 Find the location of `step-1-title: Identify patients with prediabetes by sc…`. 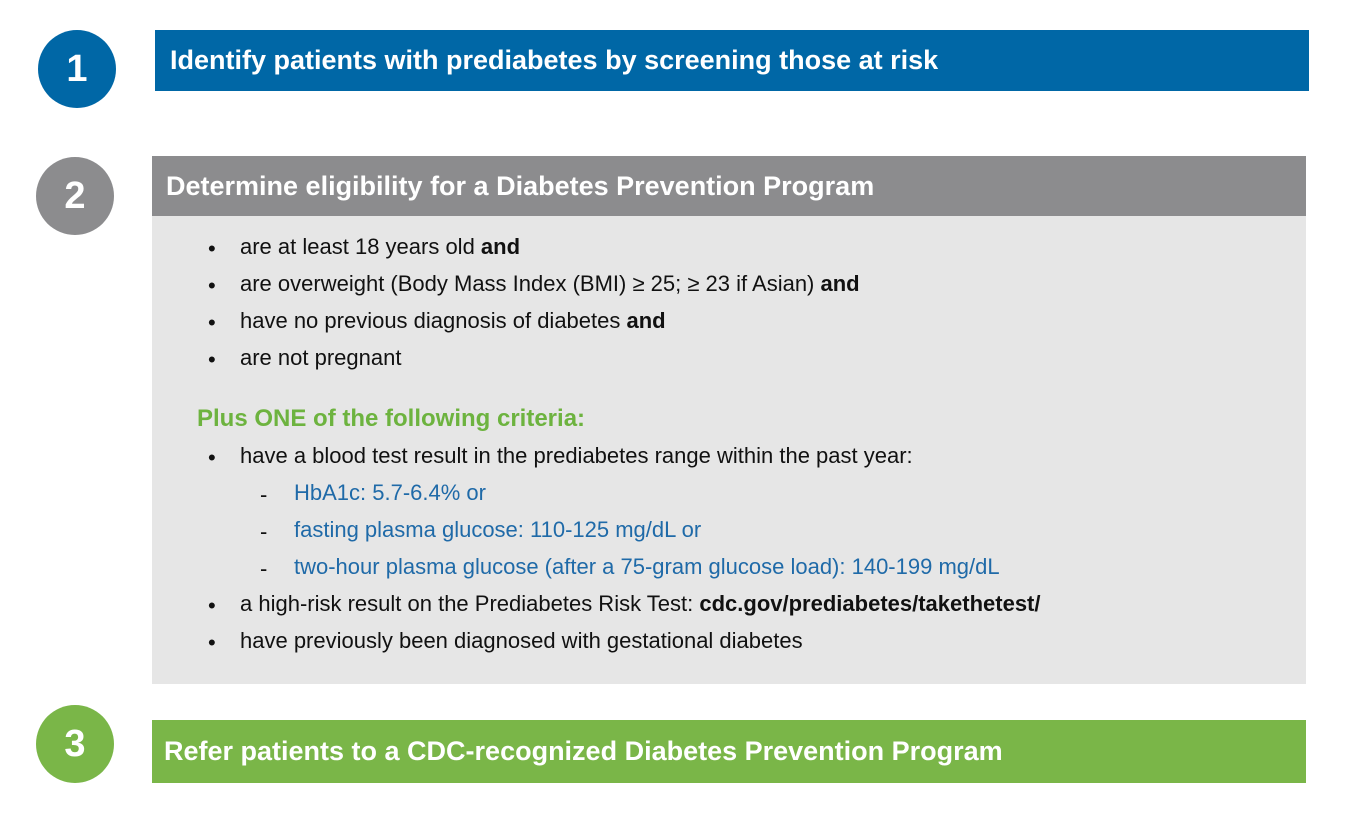

step-1-title: Identify patients with prediabetes by sc… is located at coordinates (554, 60).